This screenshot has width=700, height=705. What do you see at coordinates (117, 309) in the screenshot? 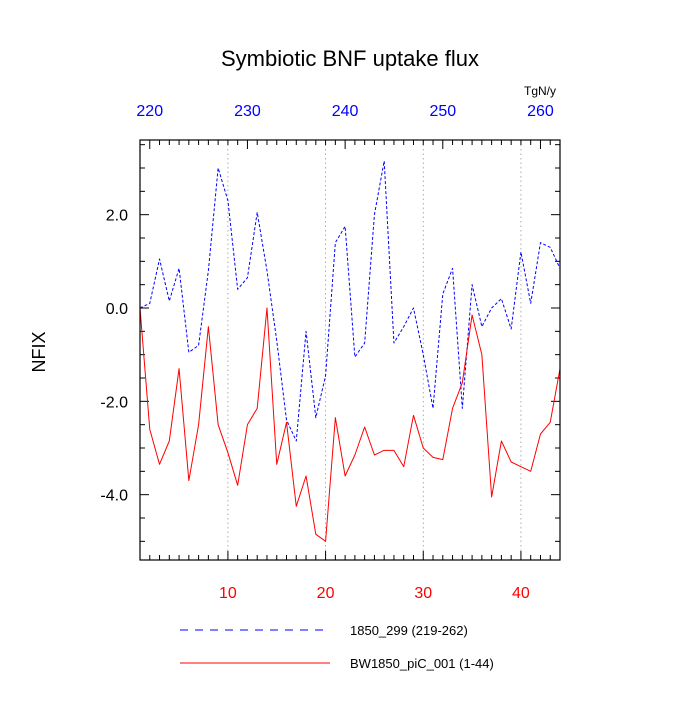
I see `y-tick-label: 0.0` at bounding box center [117, 309].